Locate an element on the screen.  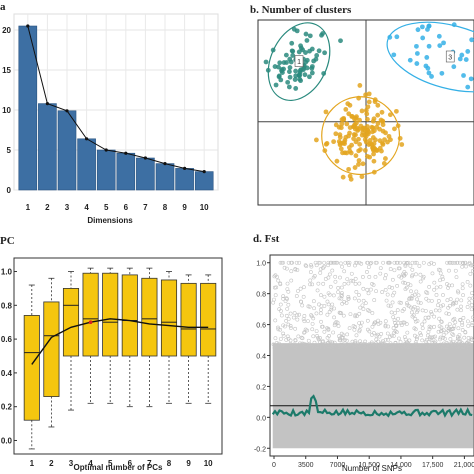
panel-d-x-ticks: 0 3500 7000 10,500 14,000 17,500 21,000 is located at coordinates (373, 462).